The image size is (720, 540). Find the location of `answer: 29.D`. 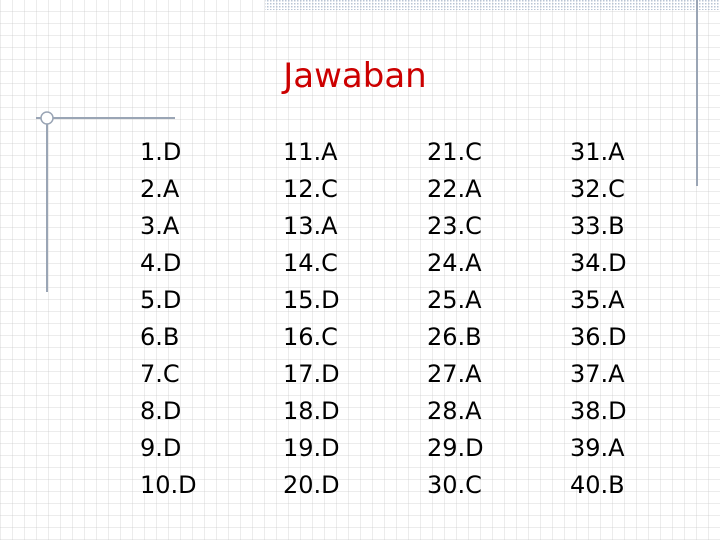

answer: 29.D is located at coordinates (455, 448).